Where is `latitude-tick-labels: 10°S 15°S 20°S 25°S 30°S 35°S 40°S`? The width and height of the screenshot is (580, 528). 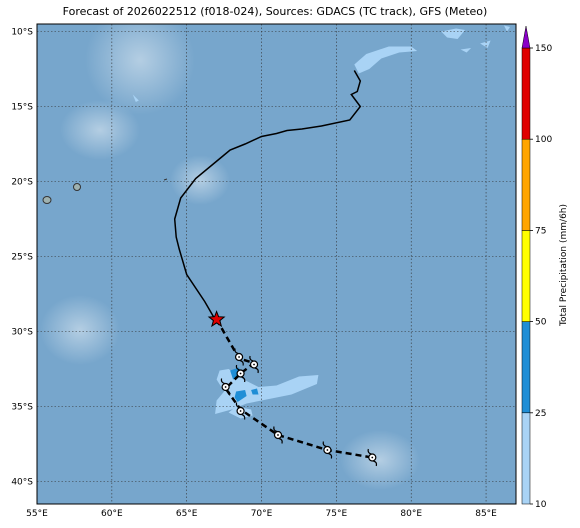
latitude-tick-labels: 10°S 15°S 20°S 25°S 30°S 35°S 40°S is located at coordinates (22, 258).